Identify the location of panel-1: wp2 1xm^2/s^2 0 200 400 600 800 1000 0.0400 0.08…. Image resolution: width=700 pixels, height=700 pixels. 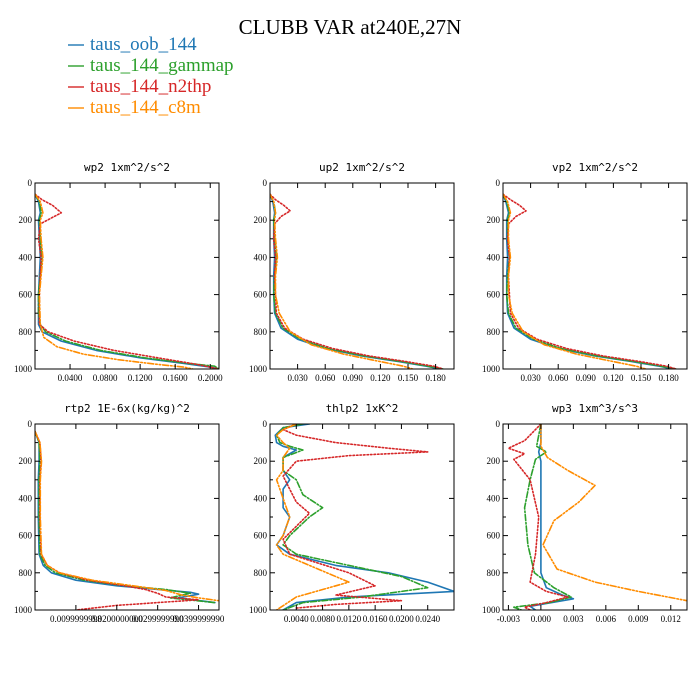
(118, 272).